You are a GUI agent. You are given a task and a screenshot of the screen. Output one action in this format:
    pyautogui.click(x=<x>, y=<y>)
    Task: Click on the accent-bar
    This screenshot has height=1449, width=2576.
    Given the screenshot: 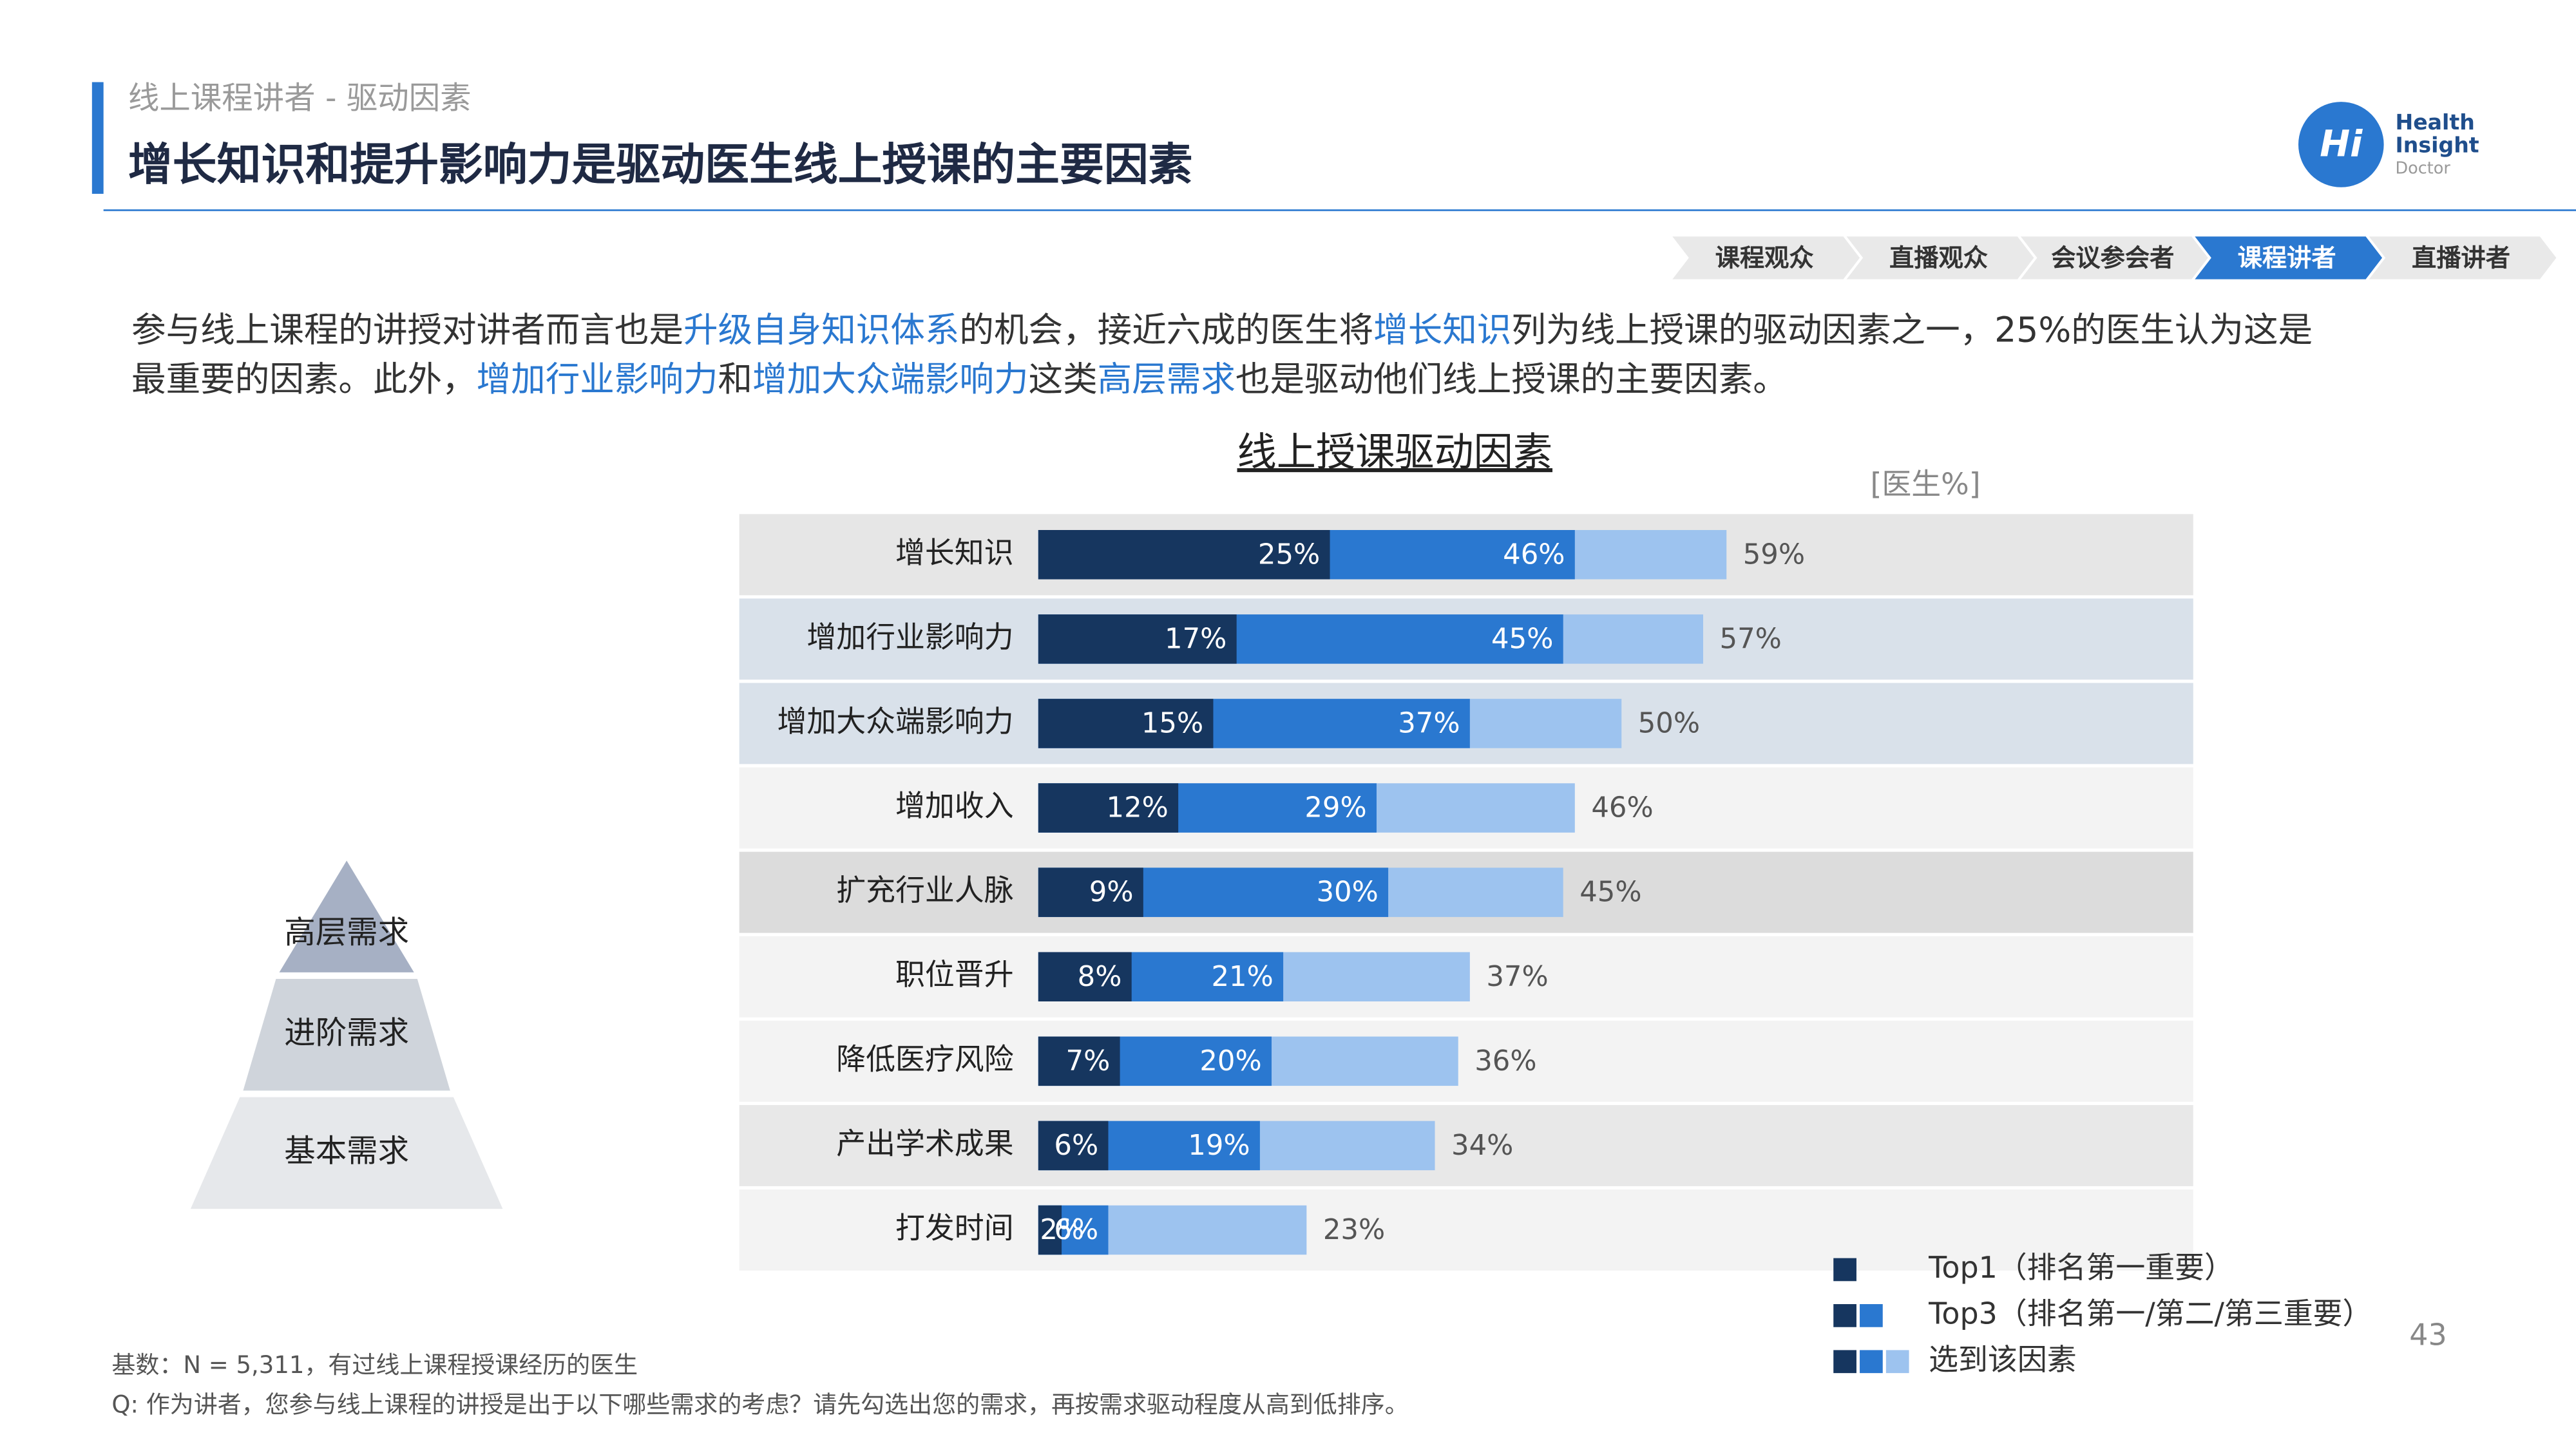 What is the action you would take?
    pyautogui.click(x=97, y=138)
    